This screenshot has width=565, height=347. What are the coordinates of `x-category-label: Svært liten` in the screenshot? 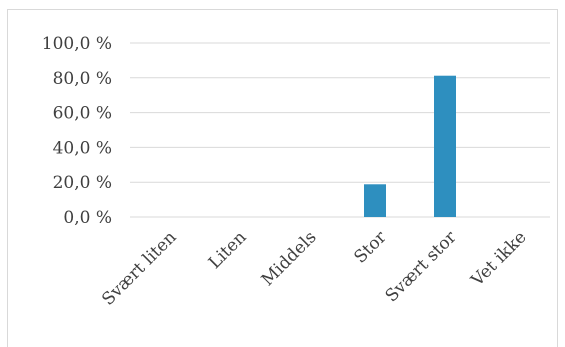 It's located at (139, 268).